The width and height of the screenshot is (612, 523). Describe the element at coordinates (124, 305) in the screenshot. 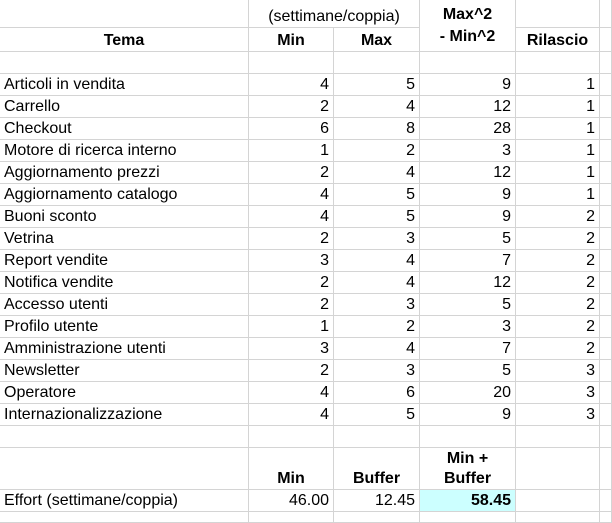

I see `theme-cell: Accesso utenti` at that location.